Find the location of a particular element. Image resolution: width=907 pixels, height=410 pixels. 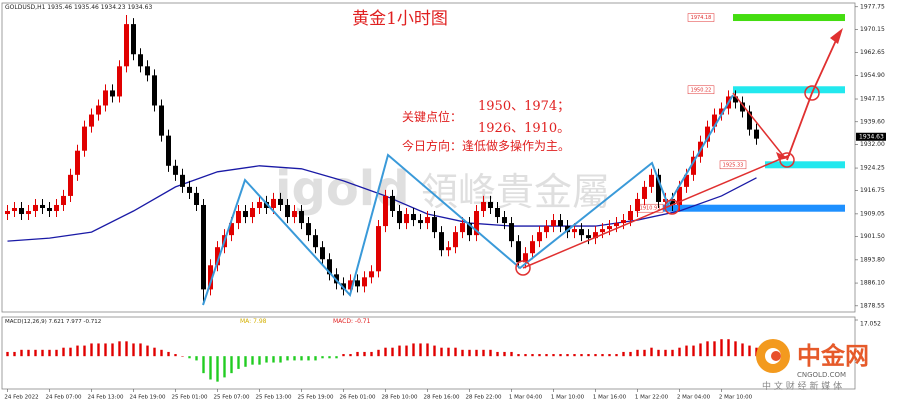

level-label-box is located at coordinates (701, 90).